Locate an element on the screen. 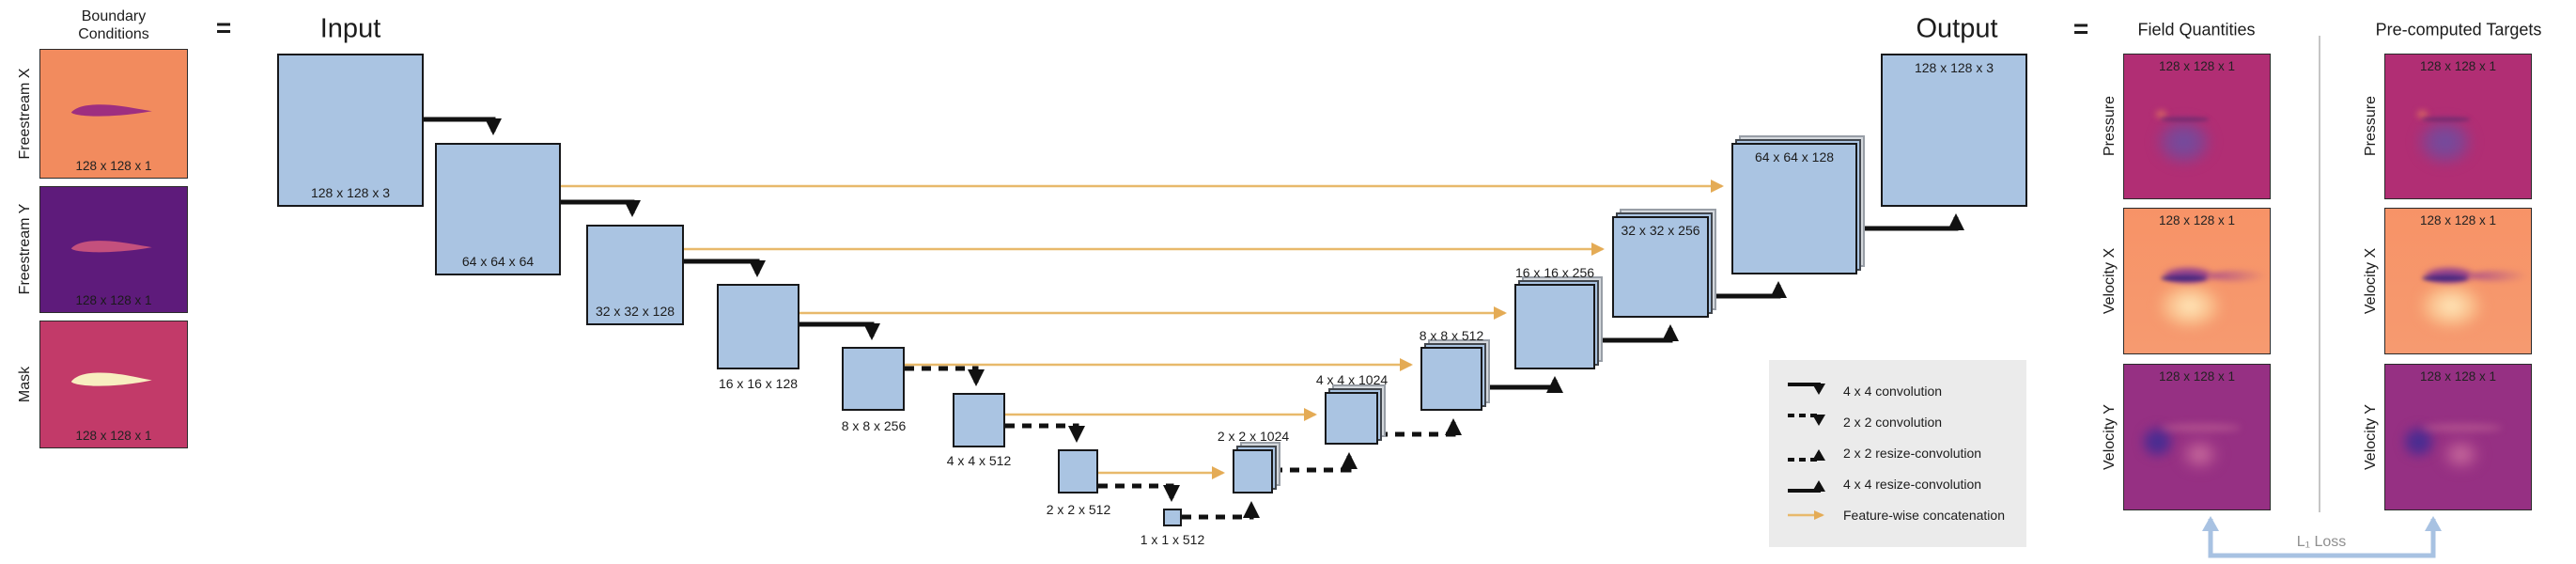 This screenshot has width=2576, height=564. velocity-x-target-image: 128 x 128 x 1 is located at coordinates (2458, 281).